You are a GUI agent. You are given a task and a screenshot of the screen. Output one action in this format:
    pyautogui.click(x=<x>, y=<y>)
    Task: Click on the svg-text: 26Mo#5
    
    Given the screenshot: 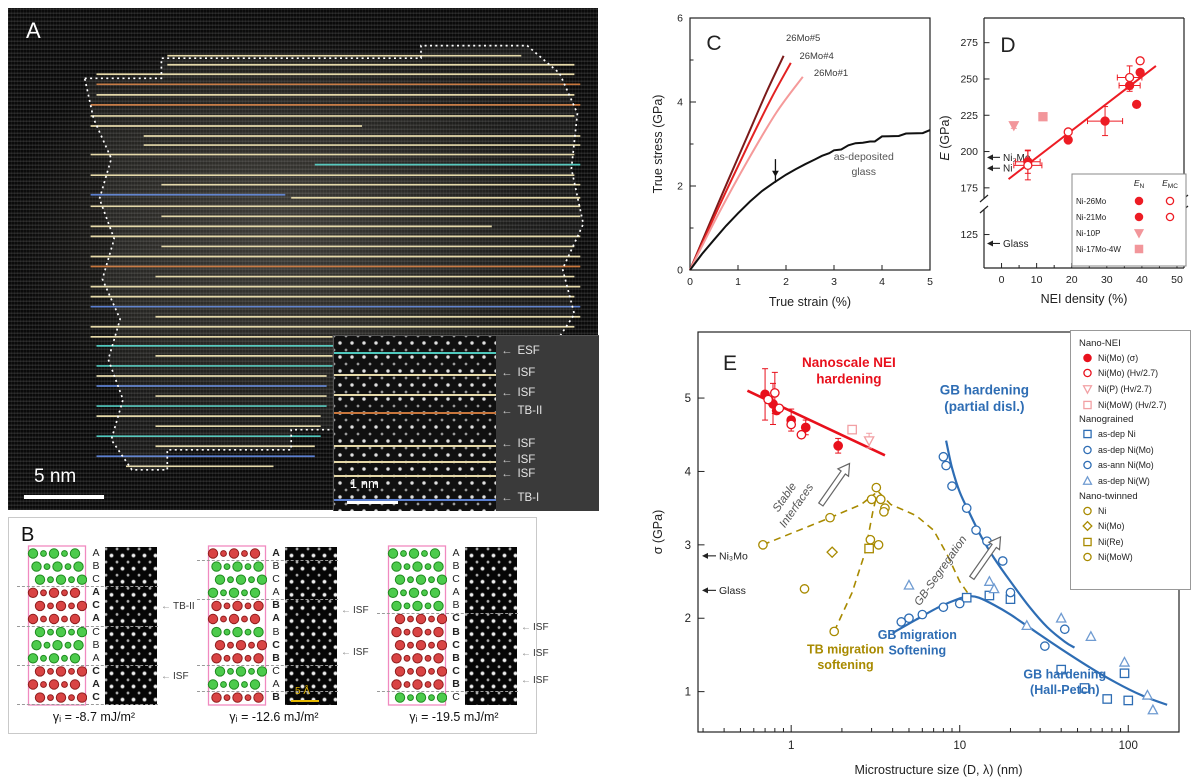 What is the action you would take?
    pyautogui.click(x=803, y=38)
    